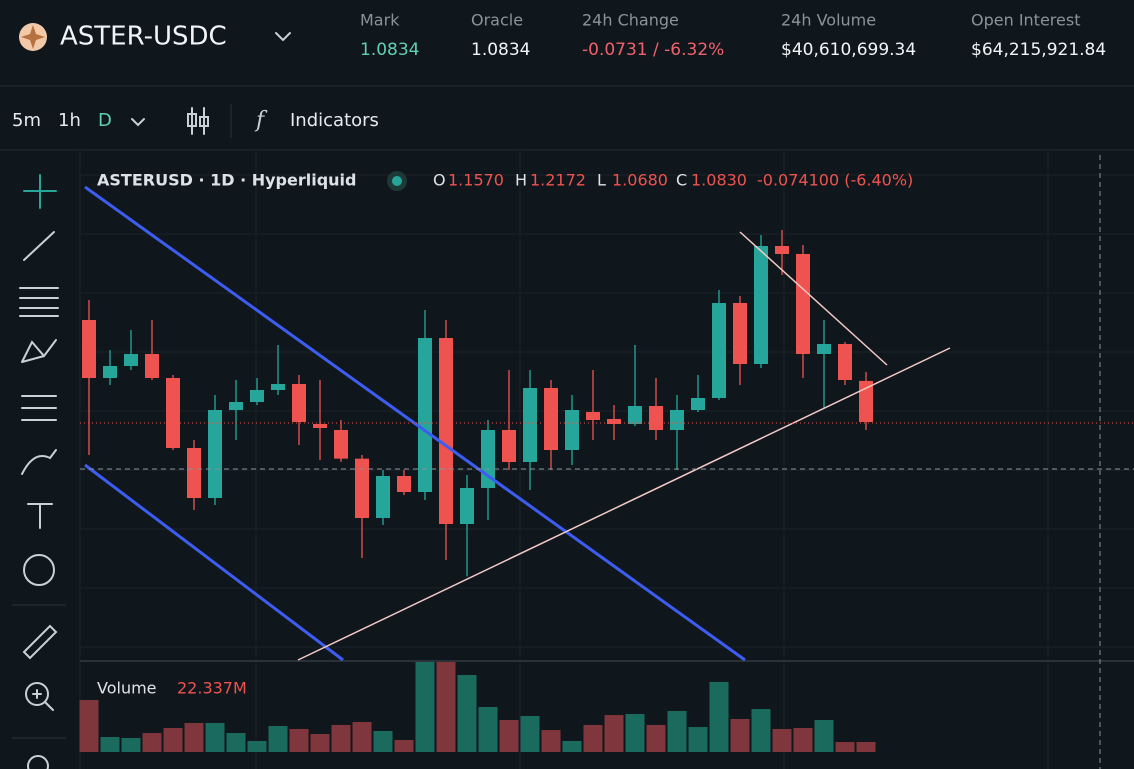 The width and height of the screenshot is (1134, 769). Describe the element at coordinates (283, 37) in the screenshot. I see `pair-dropdown` at that location.